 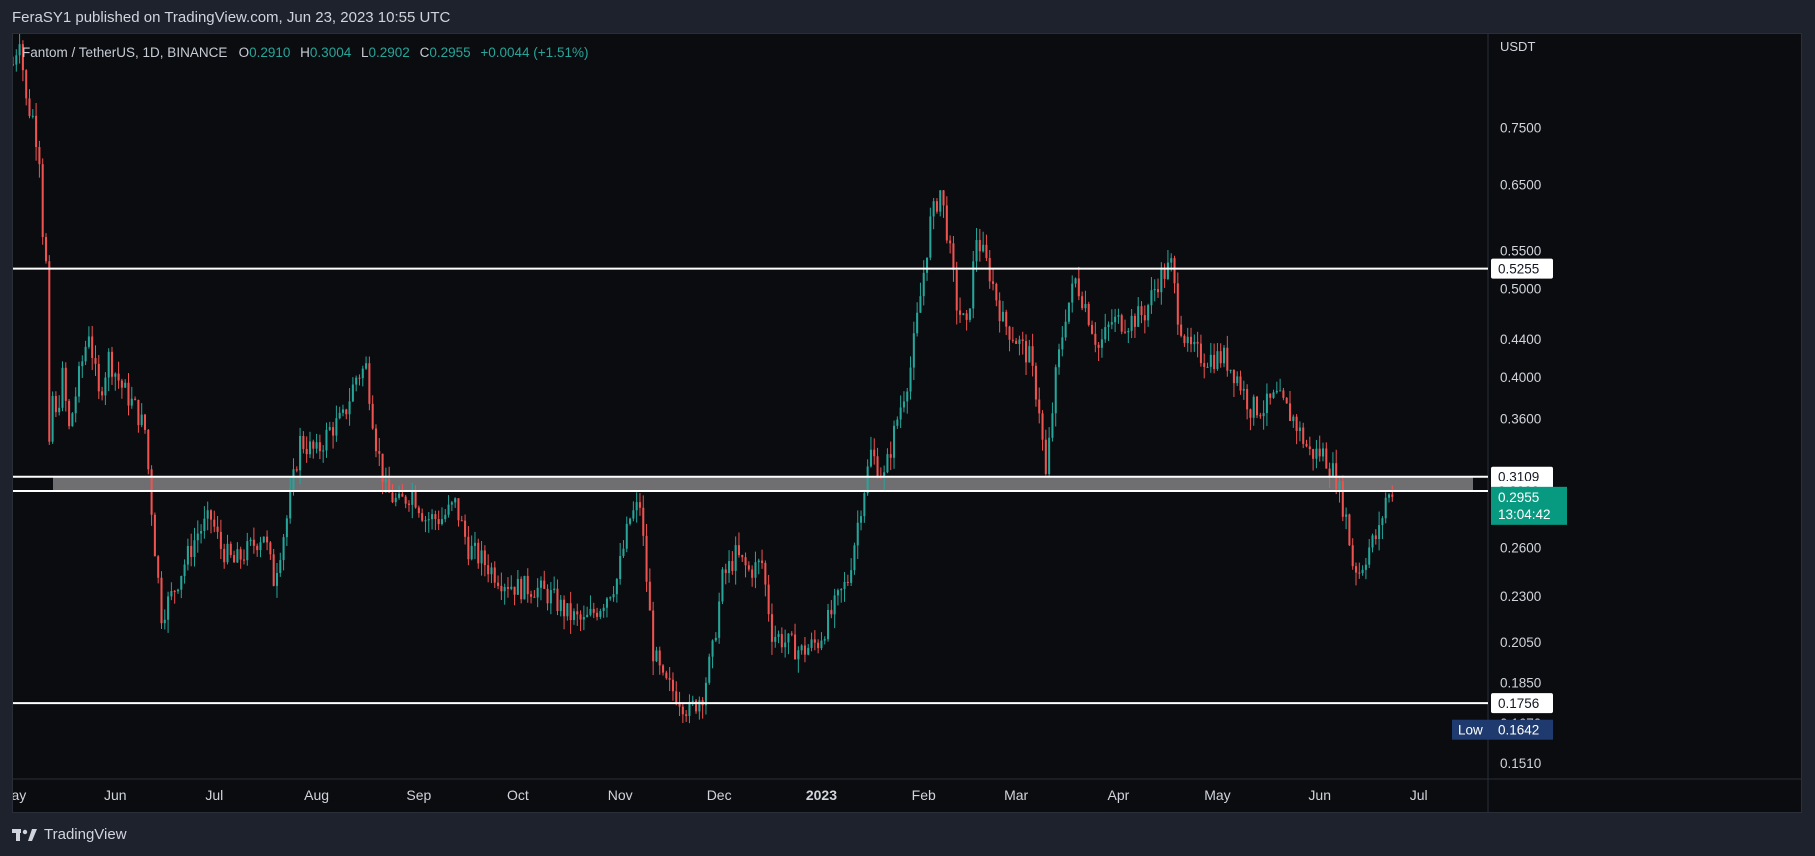 I want to click on level-price-label: 0.5255, so click(x=1518, y=269).